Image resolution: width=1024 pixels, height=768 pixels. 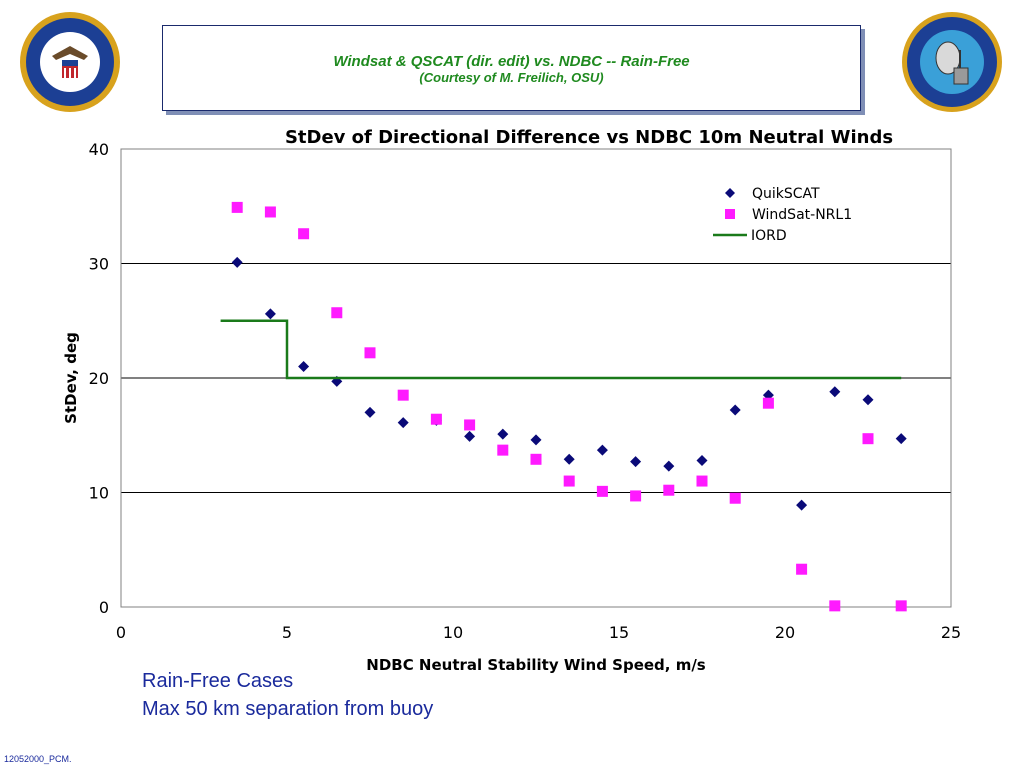 I want to click on x-axis-label: NDBC Neutral Stability Wind Speed, m/s, so click(x=536, y=665).